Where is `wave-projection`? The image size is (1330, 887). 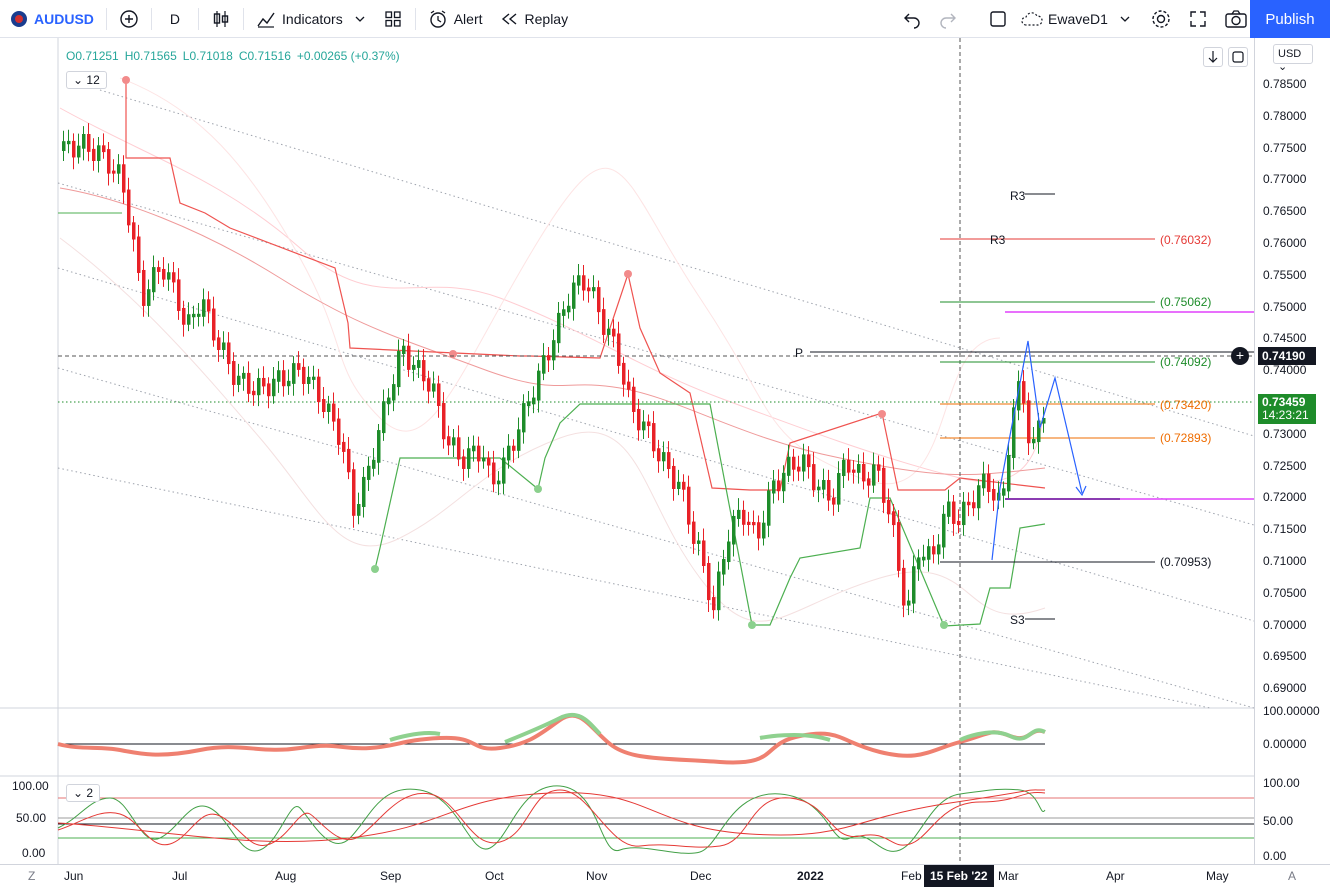
wave-projection is located at coordinates (1037, 450).